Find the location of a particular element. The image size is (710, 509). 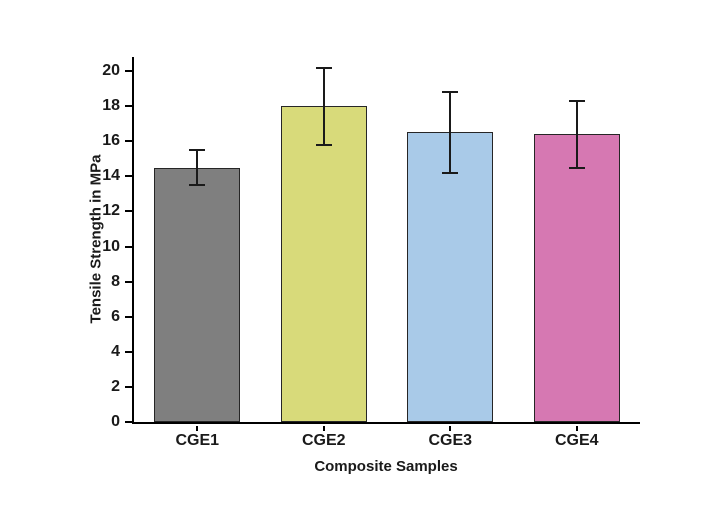

x-tick-label: CGE3 is located at coordinates (450, 440).